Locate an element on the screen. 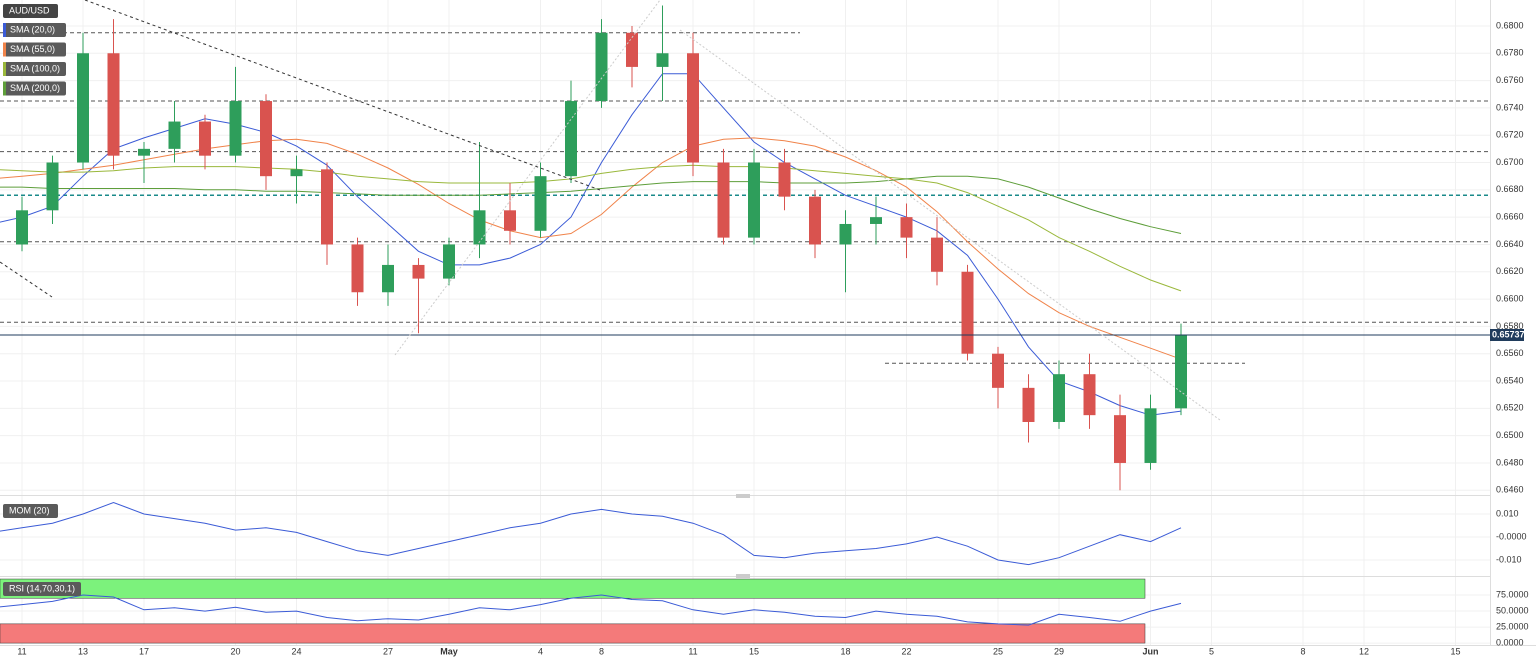 The height and width of the screenshot is (661, 1536). x-tick-label: 29 is located at coordinates (1059, 651).